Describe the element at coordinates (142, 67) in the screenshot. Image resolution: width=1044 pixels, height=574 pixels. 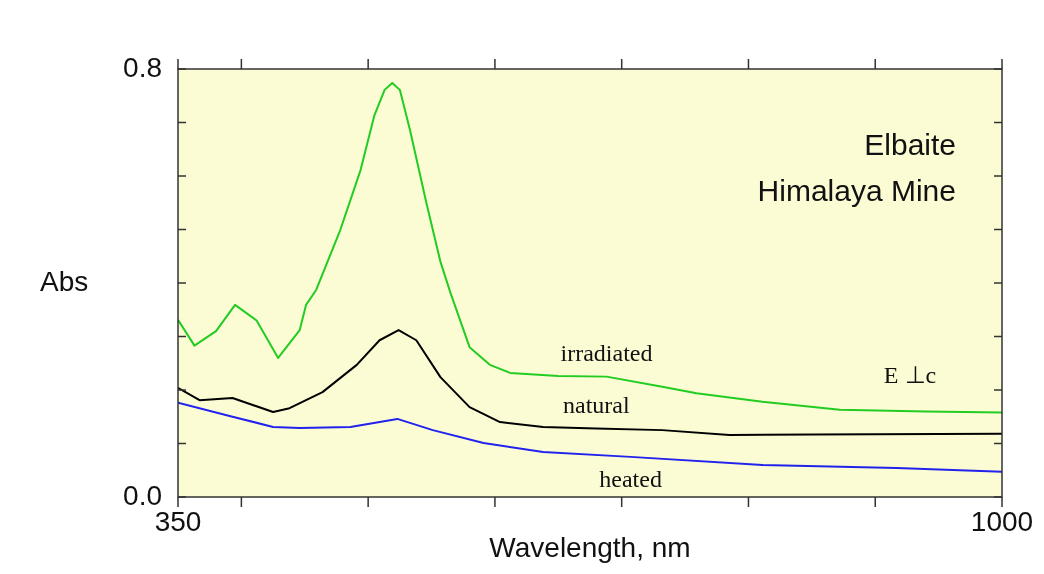
I see `y-tick-label: 0.8` at that location.